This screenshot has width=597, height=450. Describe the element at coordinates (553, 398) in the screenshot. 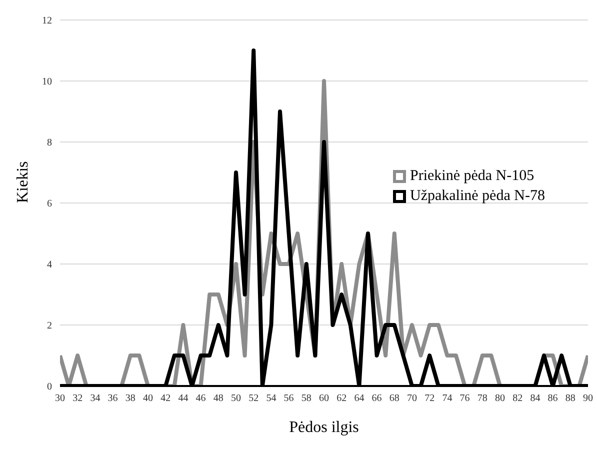

I see `x-tick-label: 86` at that location.